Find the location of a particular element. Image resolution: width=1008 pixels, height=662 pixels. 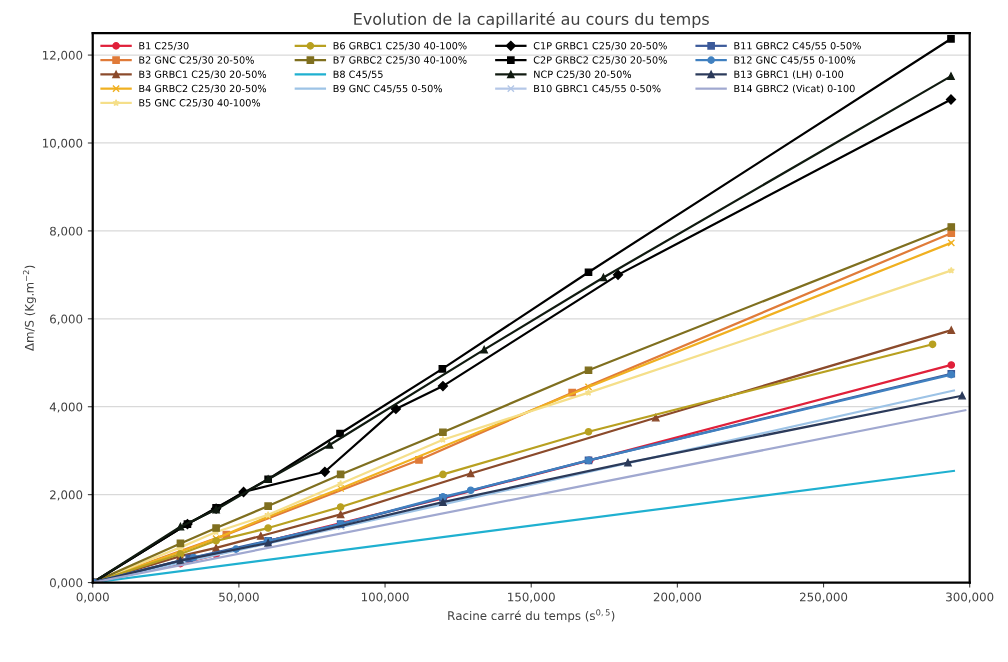

legend-label: B12 GNC C45/55 0-100% is located at coordinates (795, 60).